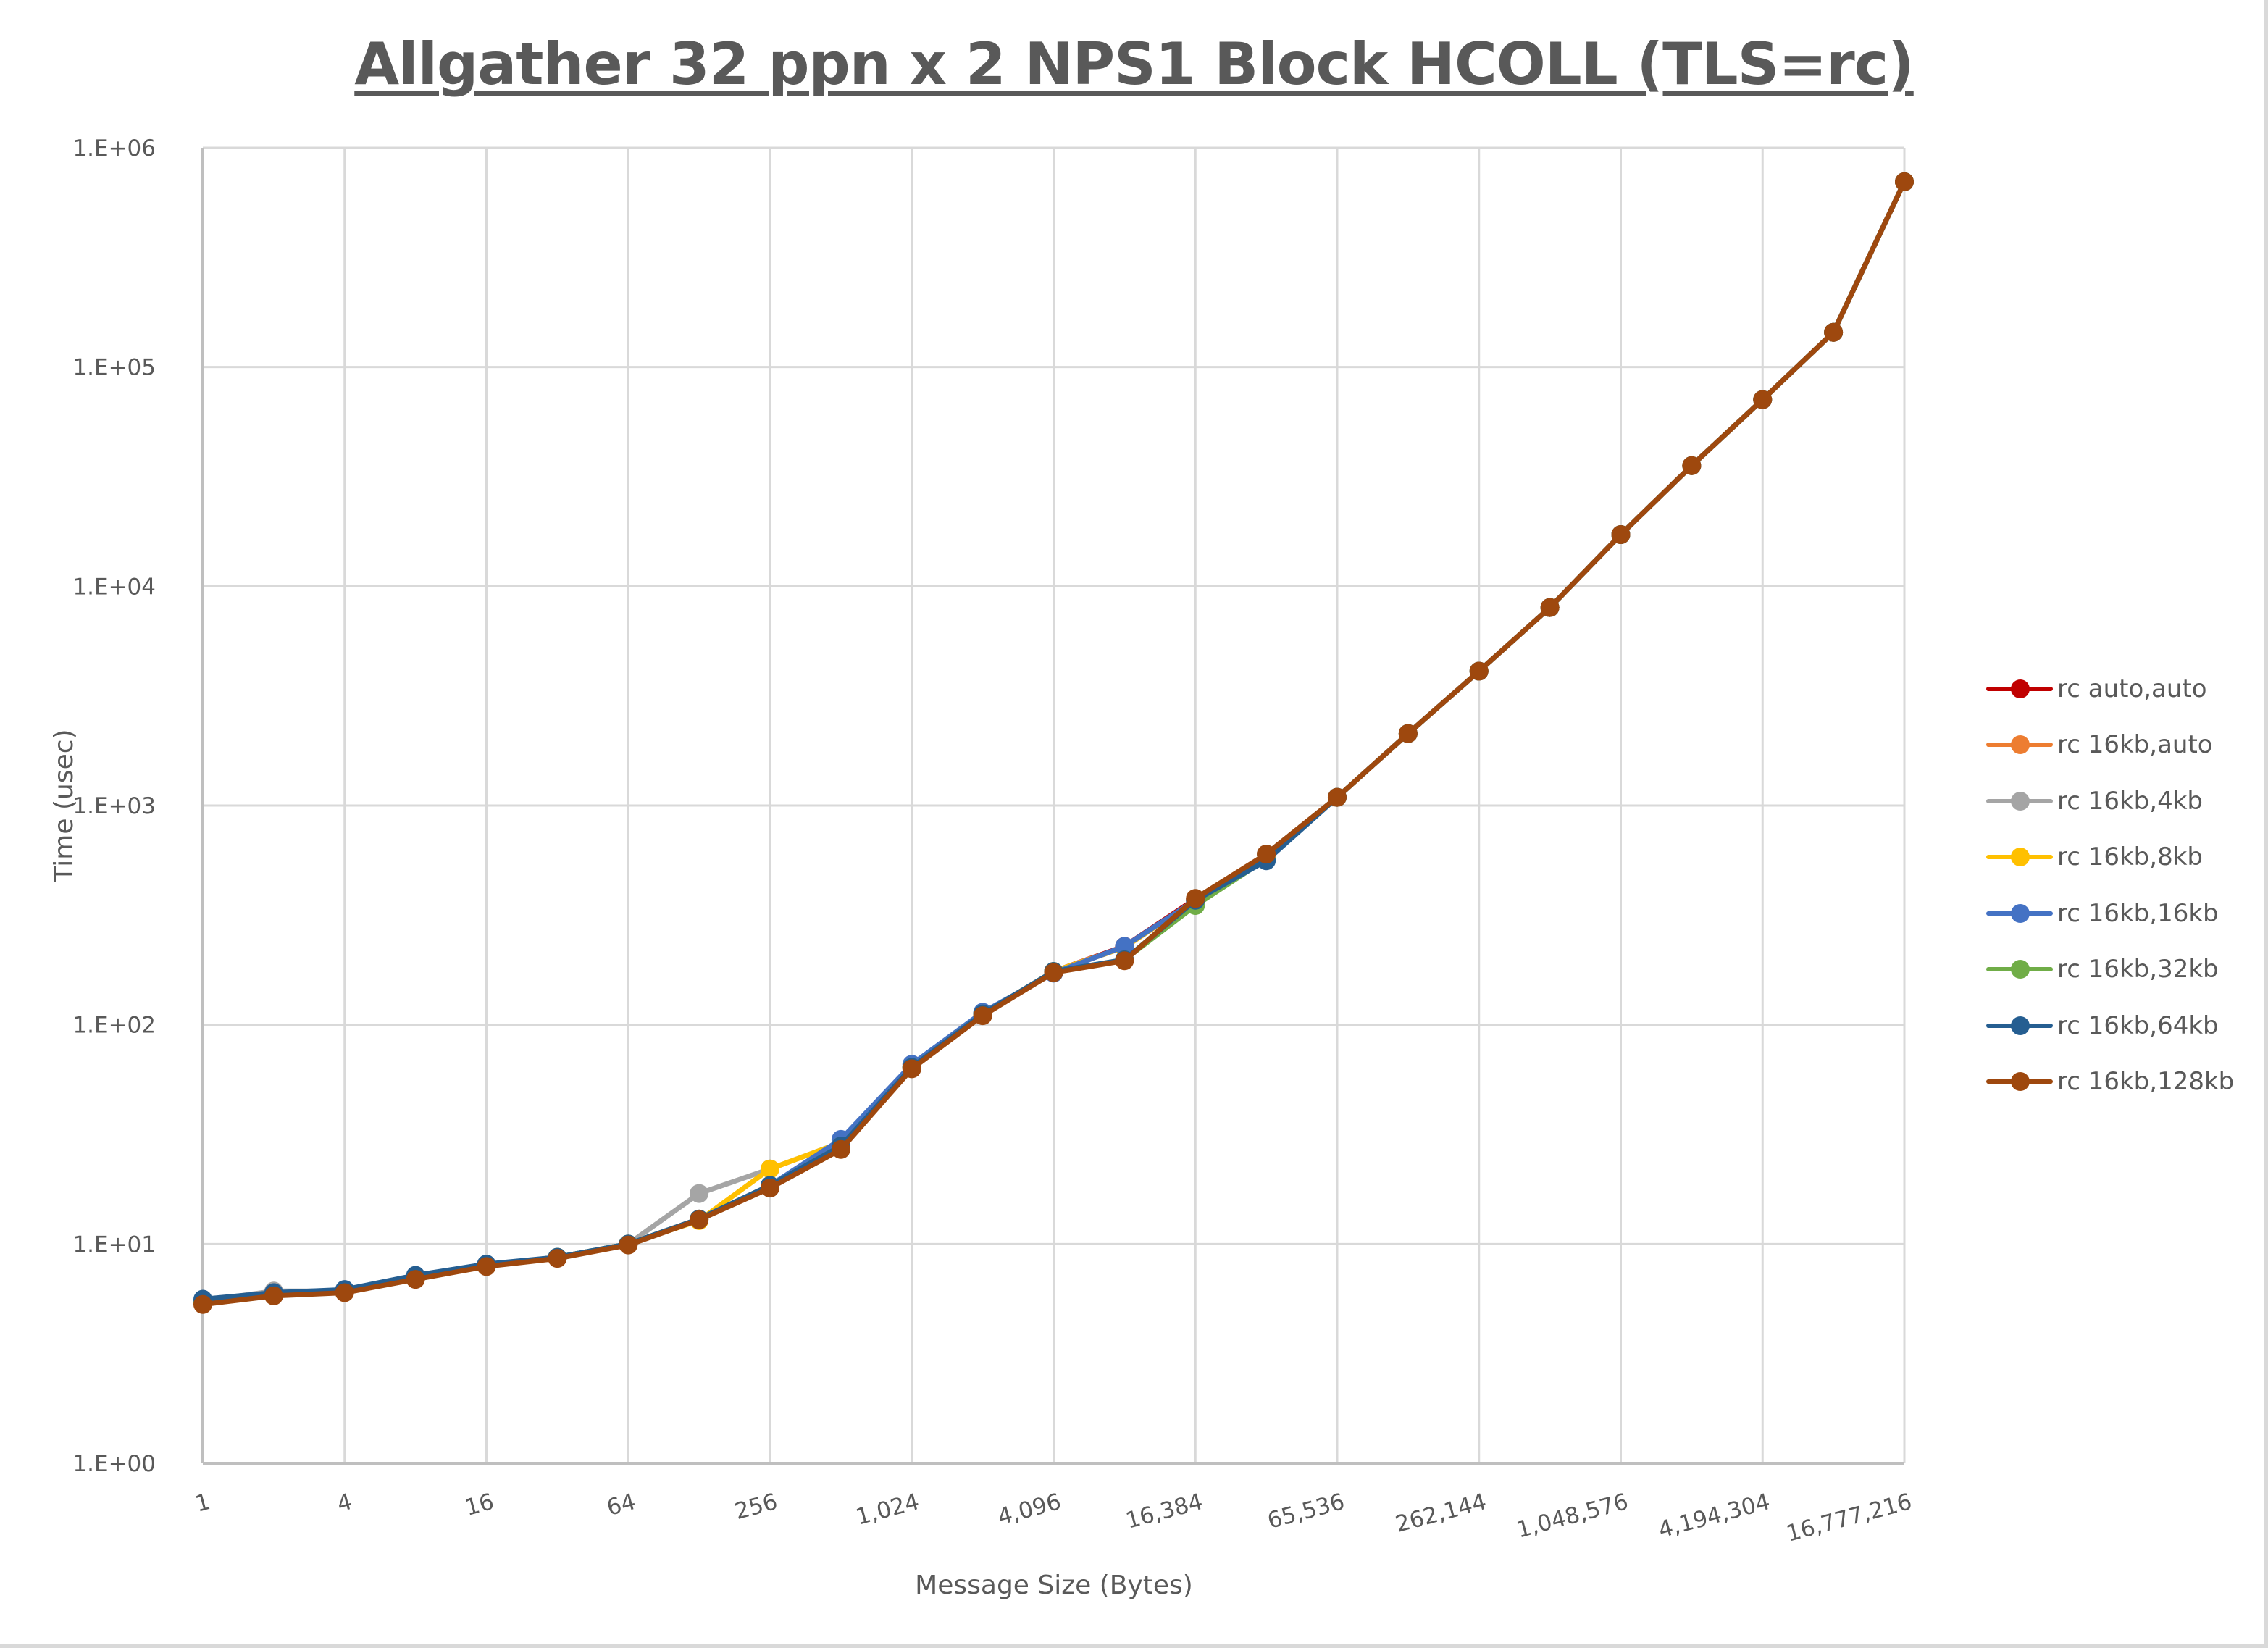  I want to click on x-tick-label: 1, so click(203, 1503).